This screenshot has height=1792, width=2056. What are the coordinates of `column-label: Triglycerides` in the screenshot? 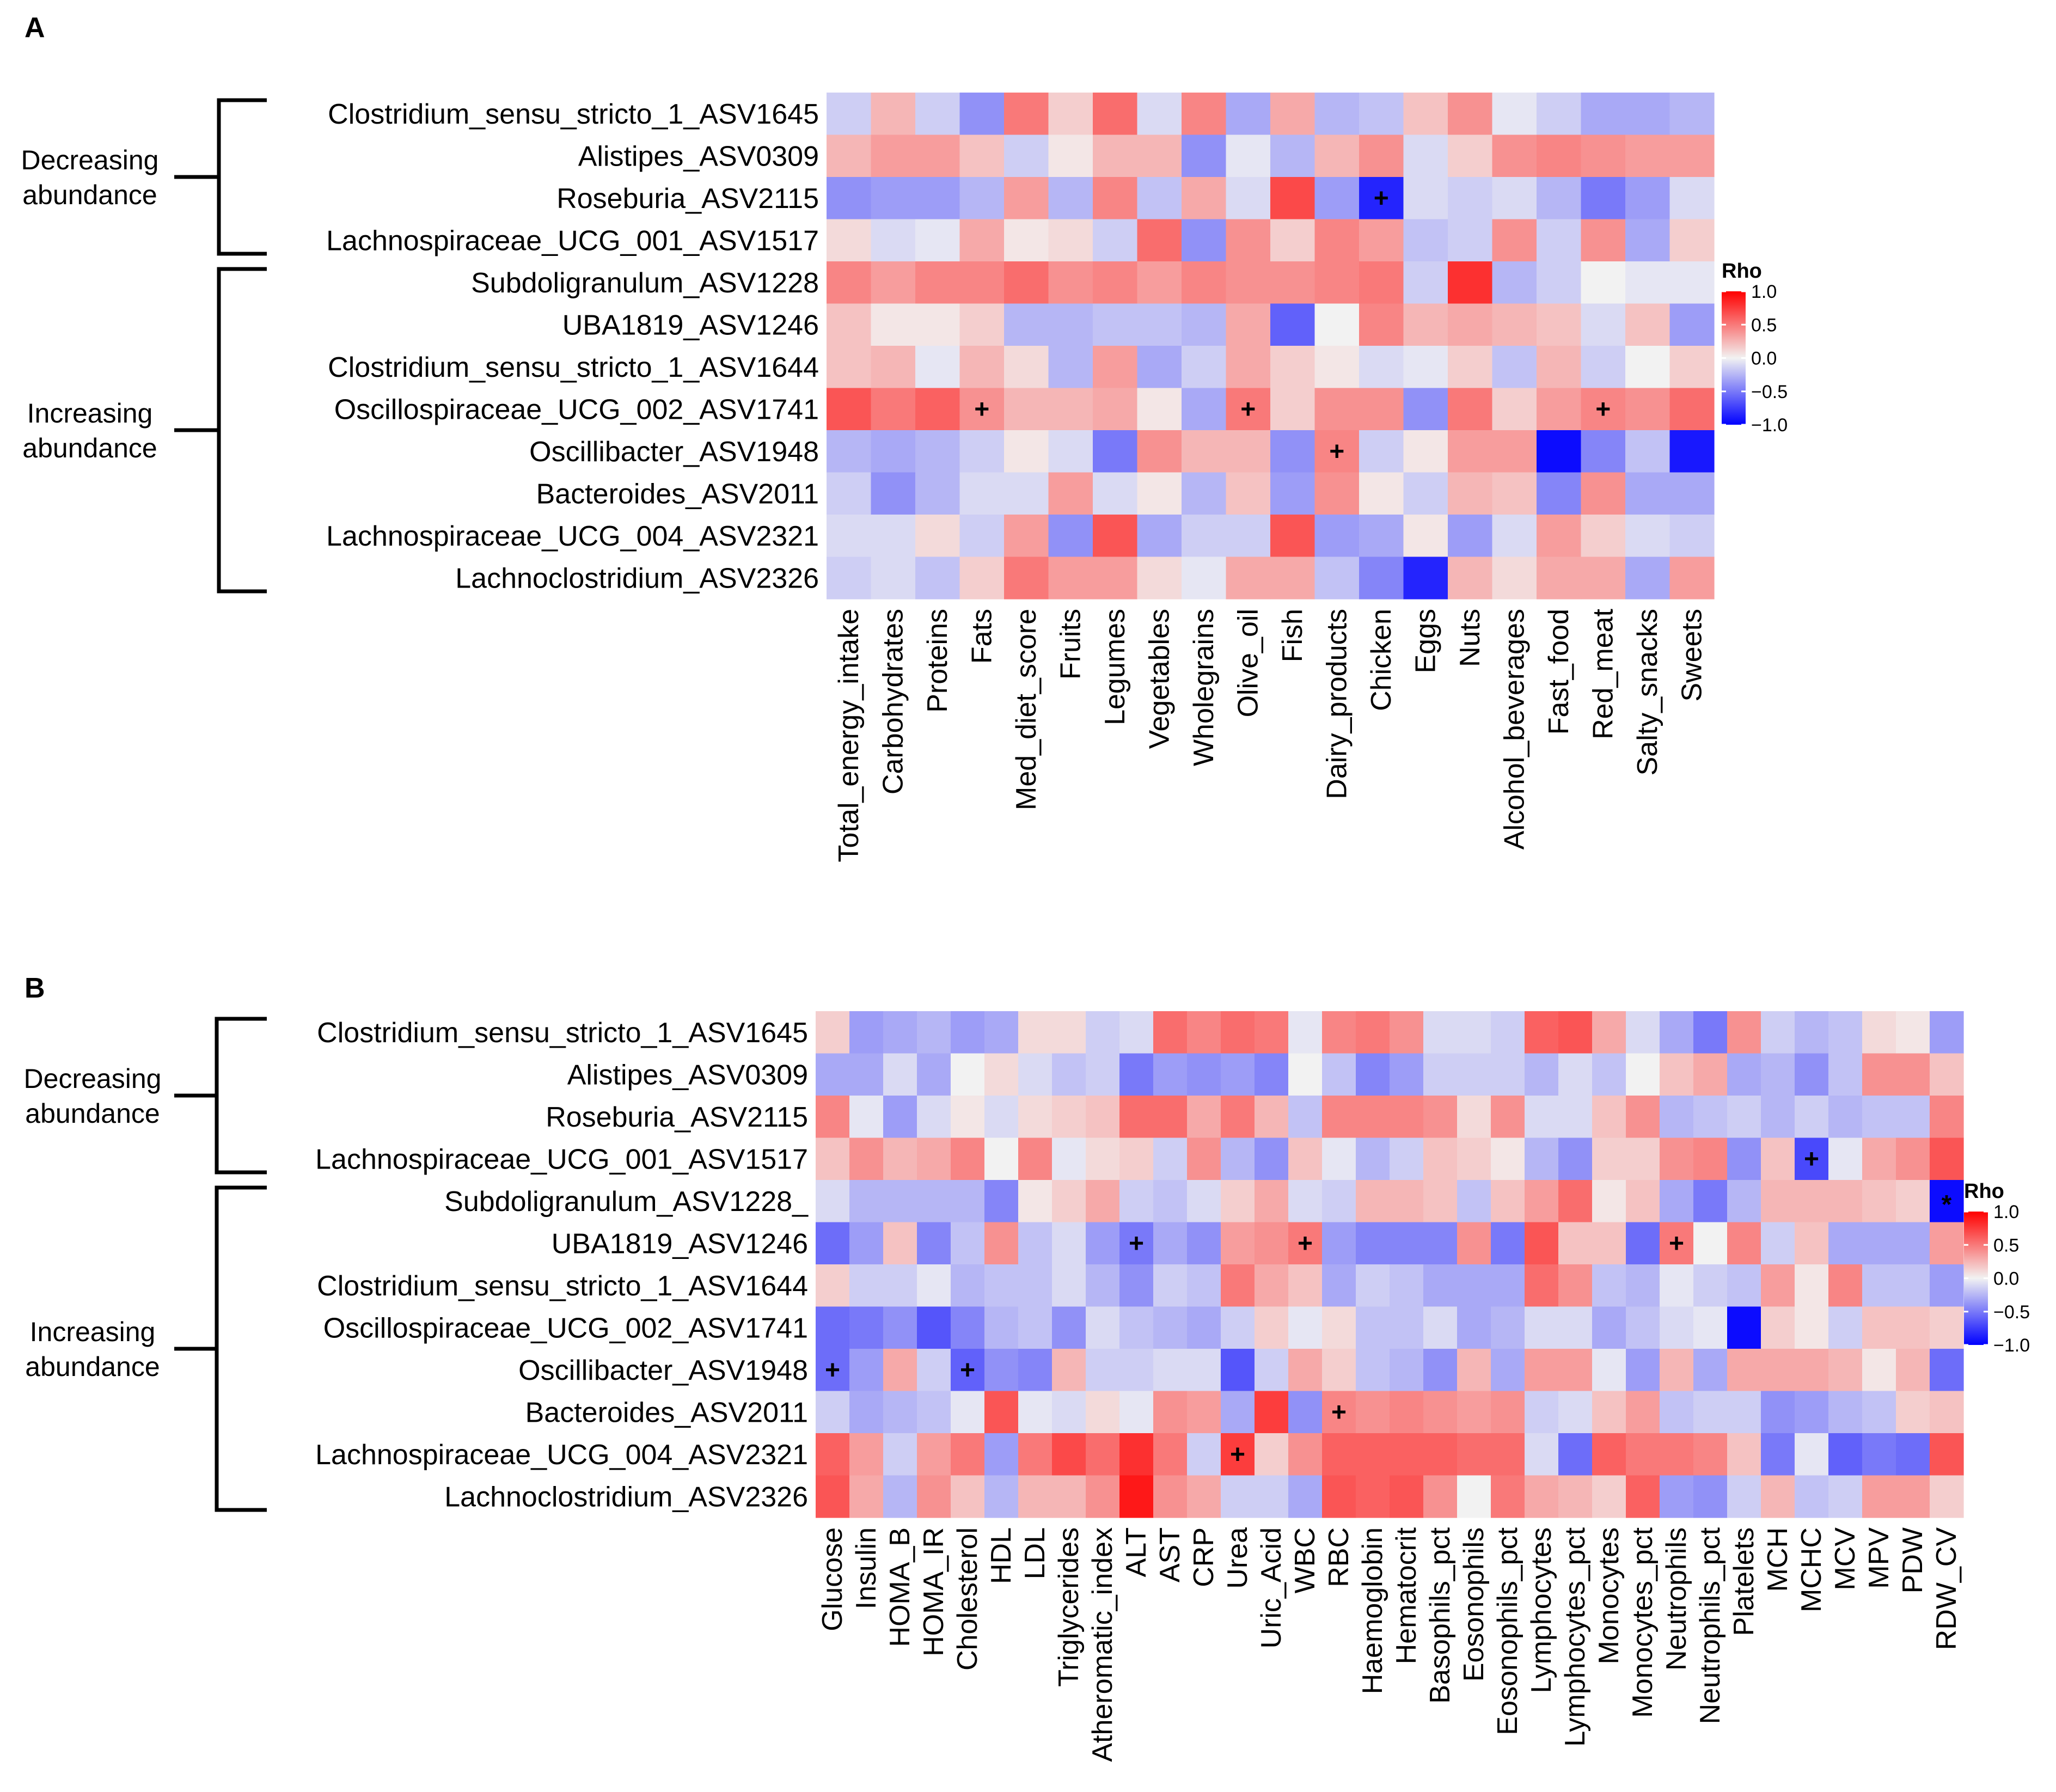 It's located at (1069, 1607).